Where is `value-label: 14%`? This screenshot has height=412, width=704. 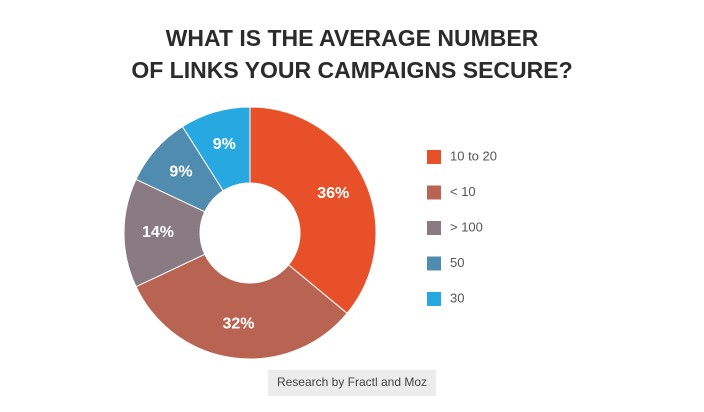 value-label: 14% is located at coordinates (158, 232).